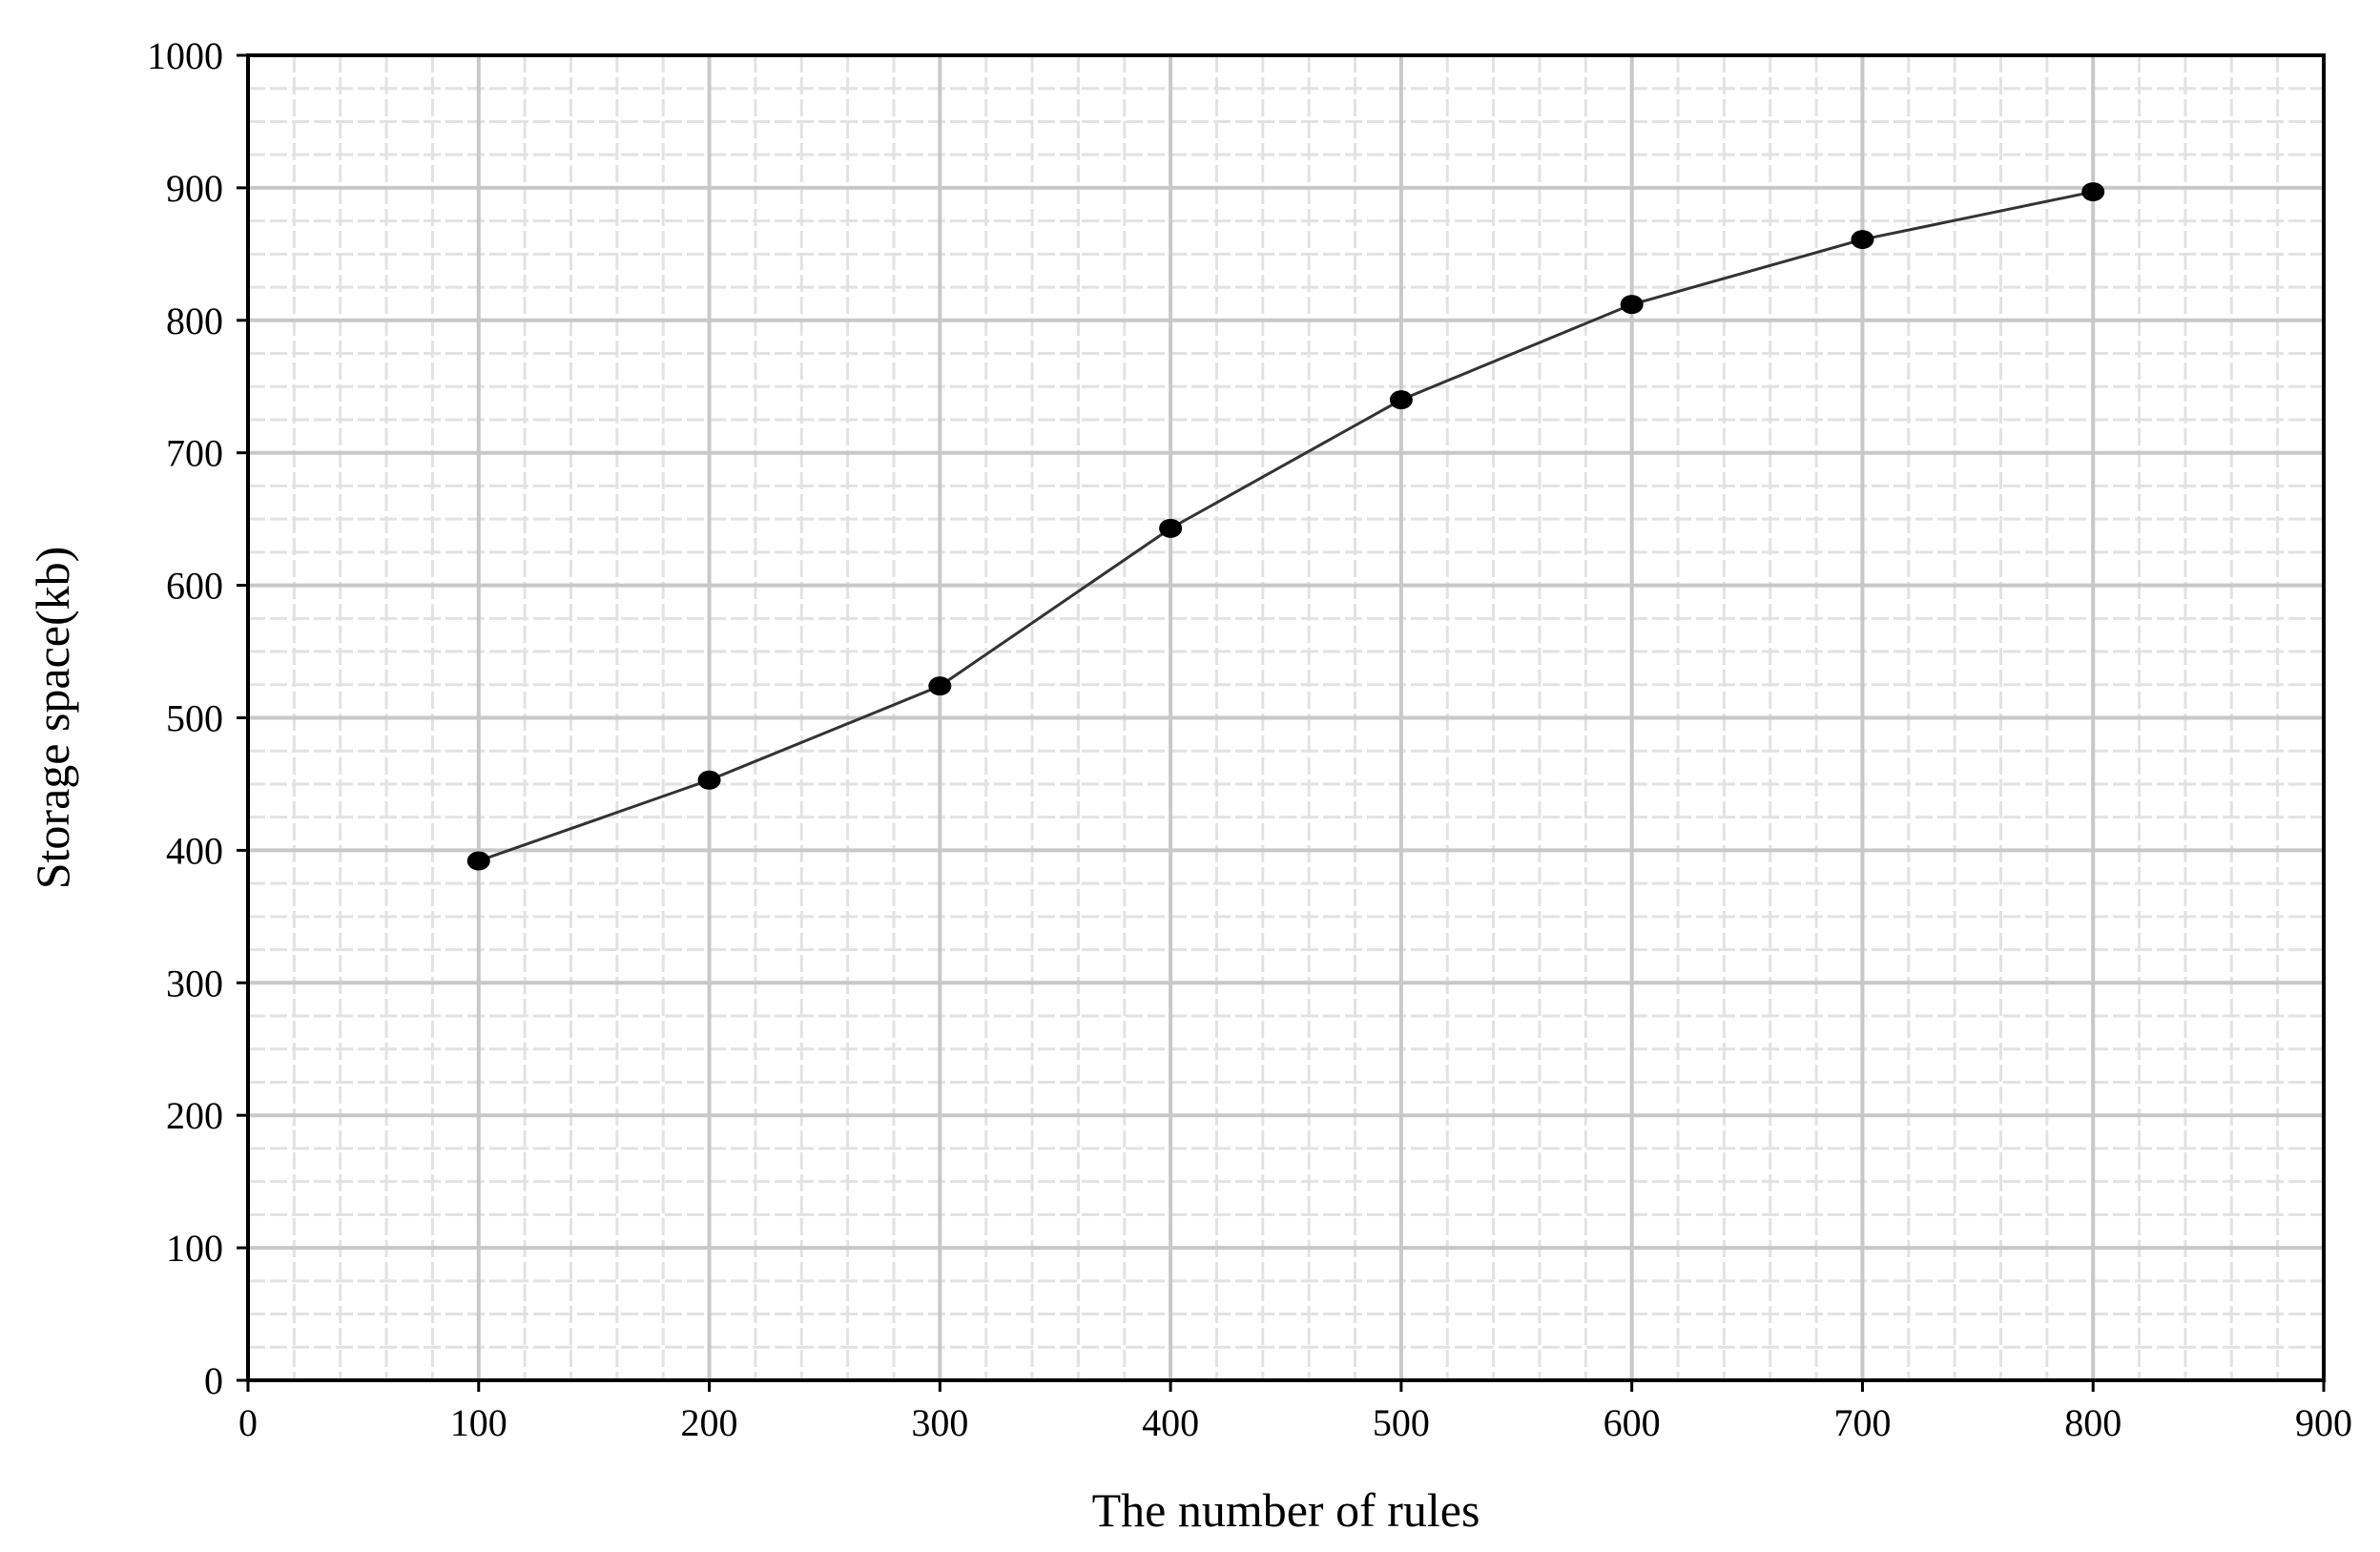 The image size is (2380, 1552). Describe the element at coordinates (194, 983) in the screenshot. I see `y-tick-label: 300` at that location.